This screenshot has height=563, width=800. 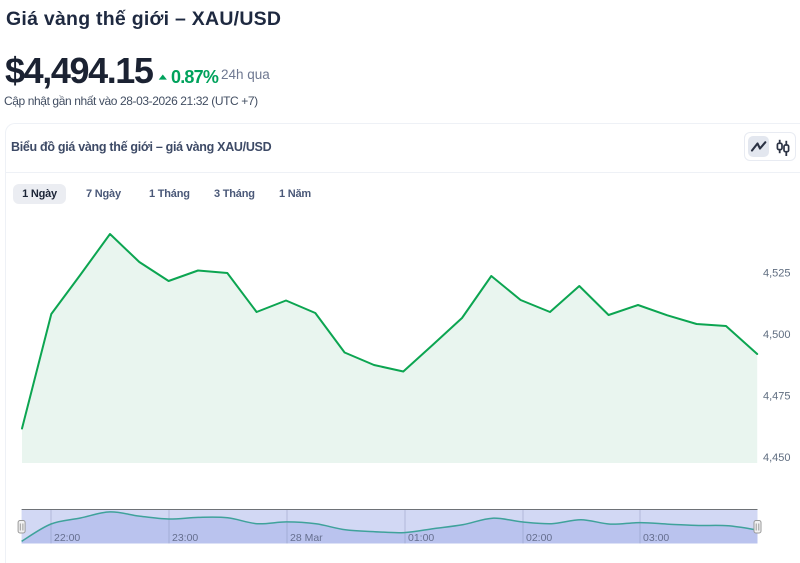 What do you see at coordinates (777, 274) in the screenshot?
I see `svg-text: 4,525` at bounding box center [777, 274].